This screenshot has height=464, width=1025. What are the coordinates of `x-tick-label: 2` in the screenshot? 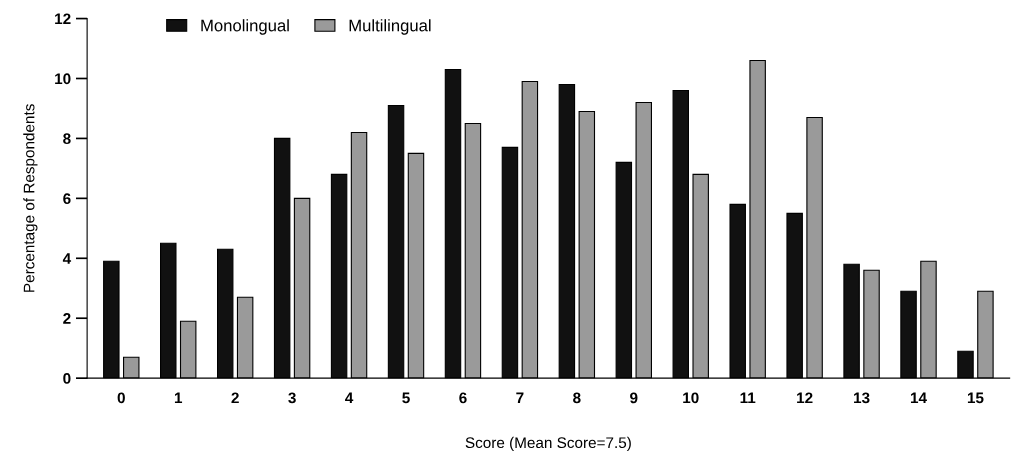 It's located at (235, 398).